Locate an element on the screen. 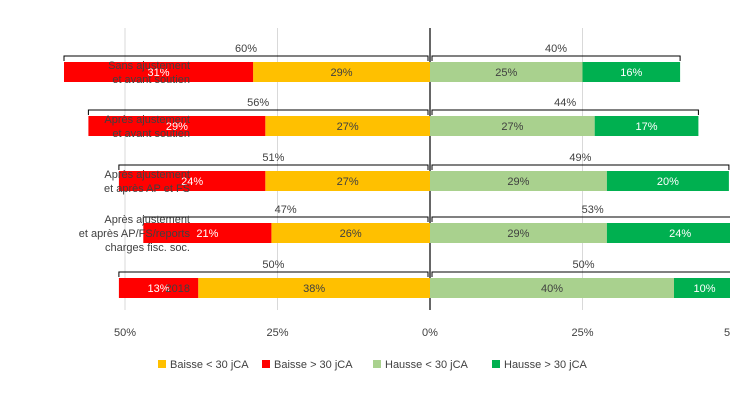 The height and width of the screenshot is (410, 730). bar-value-label: 25% is located at coordinates (506, 73).